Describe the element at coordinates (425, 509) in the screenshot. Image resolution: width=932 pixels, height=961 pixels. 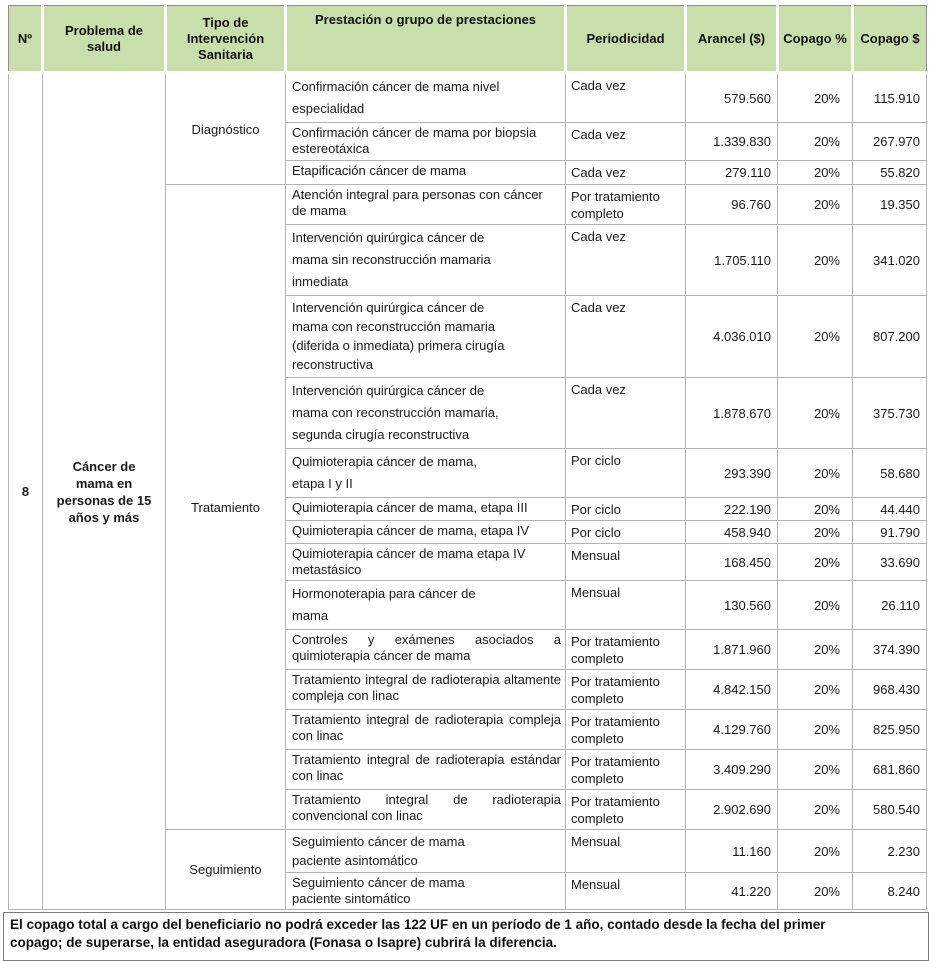
I see `prestacion-cell: Quimioterapia cáncer de mama, etapa III` at that location.